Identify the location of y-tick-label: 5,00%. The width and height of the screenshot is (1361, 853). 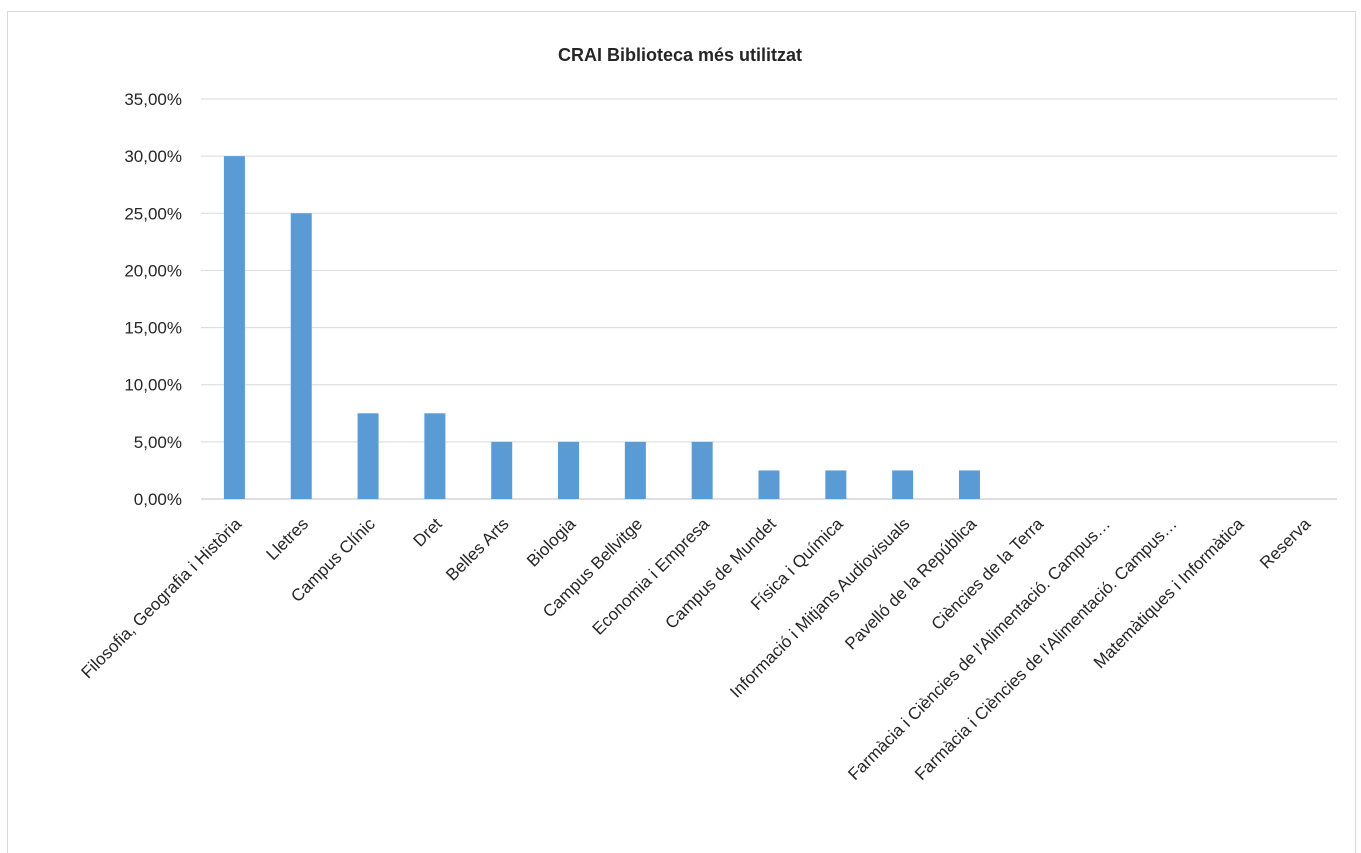
(158, 442).